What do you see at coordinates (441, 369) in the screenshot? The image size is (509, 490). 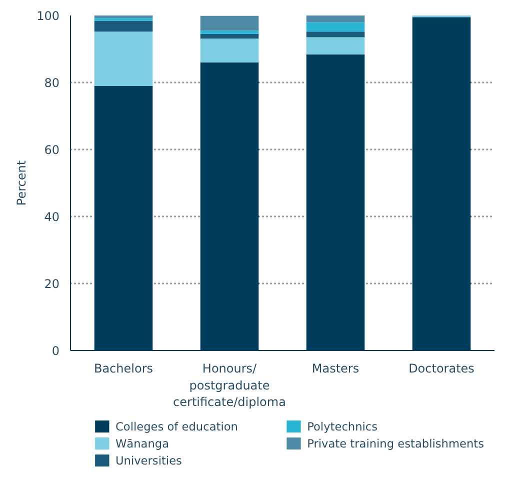 I see `x-tick-label: Doctorates` at bounding box center [441, 369].